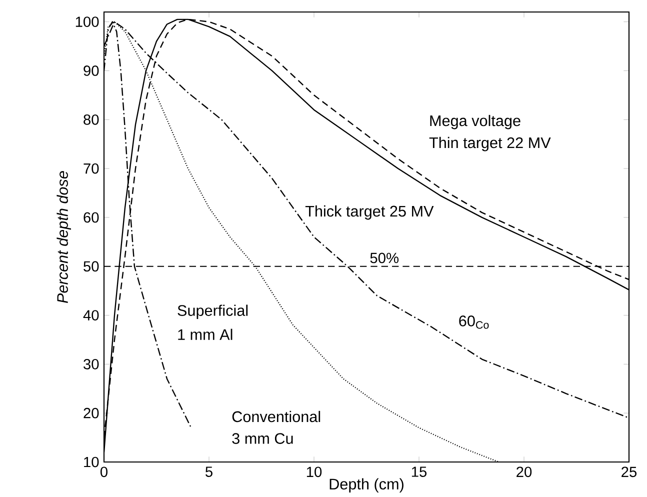 This screenshot has width=647, height=497. Describe the element at coordinates (63, 237) in the screenshot. I see `y-axis-title: Percent depth dose` at that location.